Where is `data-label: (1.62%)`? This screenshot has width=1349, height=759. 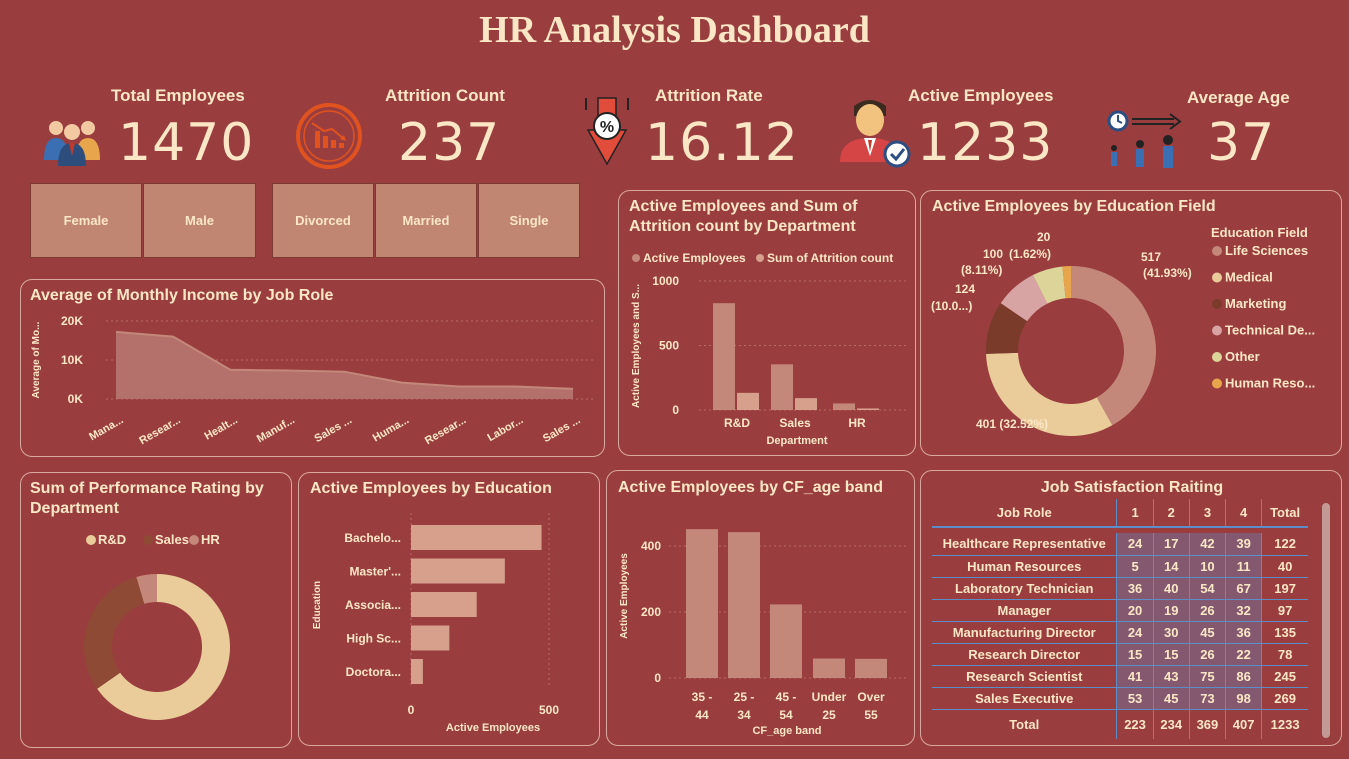
data-label: (1.62%) is located at coordinates (1030, 254).